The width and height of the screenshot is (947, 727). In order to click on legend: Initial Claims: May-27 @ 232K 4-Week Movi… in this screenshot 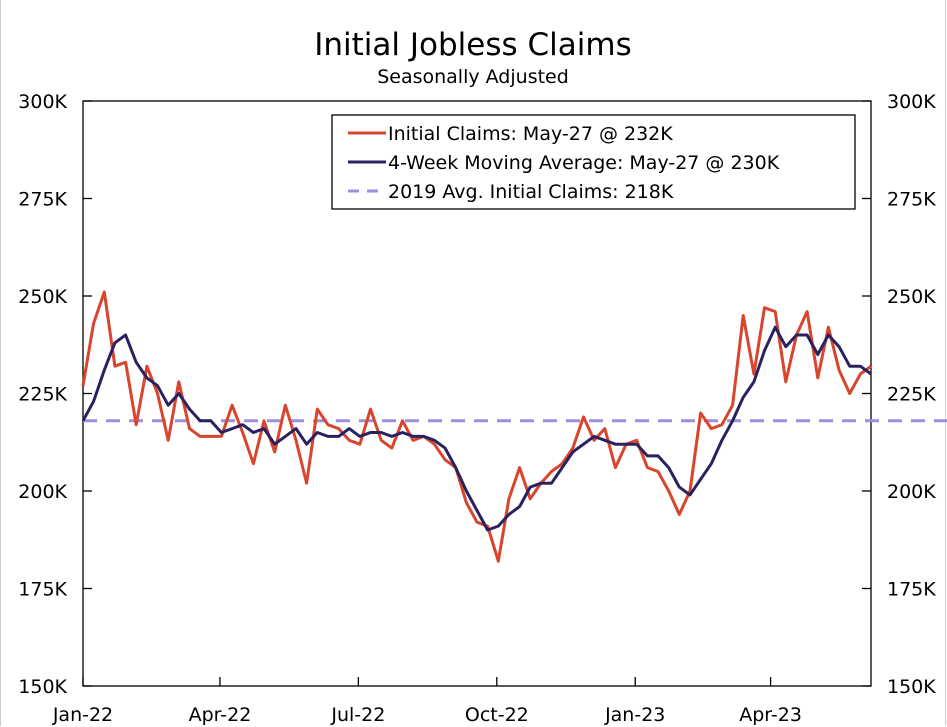, I will do `click(593, 162)`.